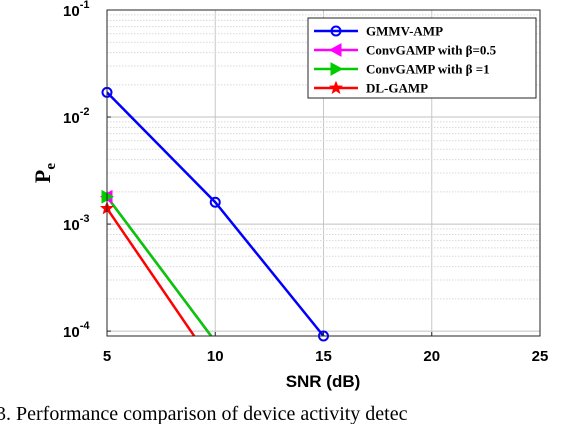 This screenshot has width=574, height=424. Describe the element at coordinates (42, 176) in the screenshot. I see `y-axis-label-main: P` at that location.